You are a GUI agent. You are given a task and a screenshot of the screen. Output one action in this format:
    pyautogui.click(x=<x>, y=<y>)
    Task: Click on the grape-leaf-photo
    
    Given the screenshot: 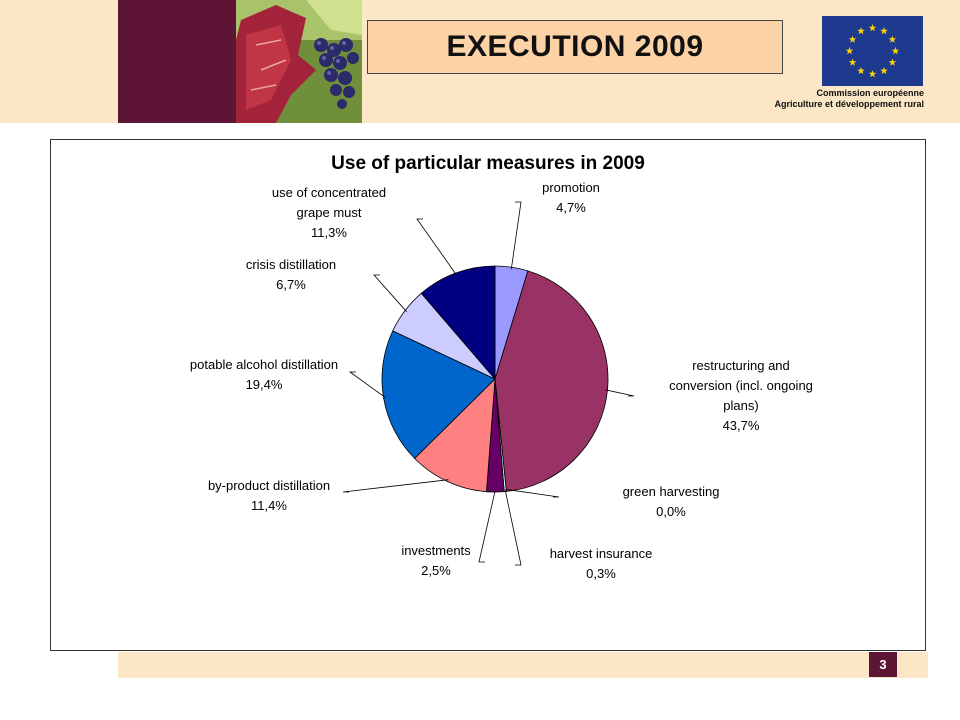 What is the action you would take?
    pyautogui.click(x=299, y=61)
    